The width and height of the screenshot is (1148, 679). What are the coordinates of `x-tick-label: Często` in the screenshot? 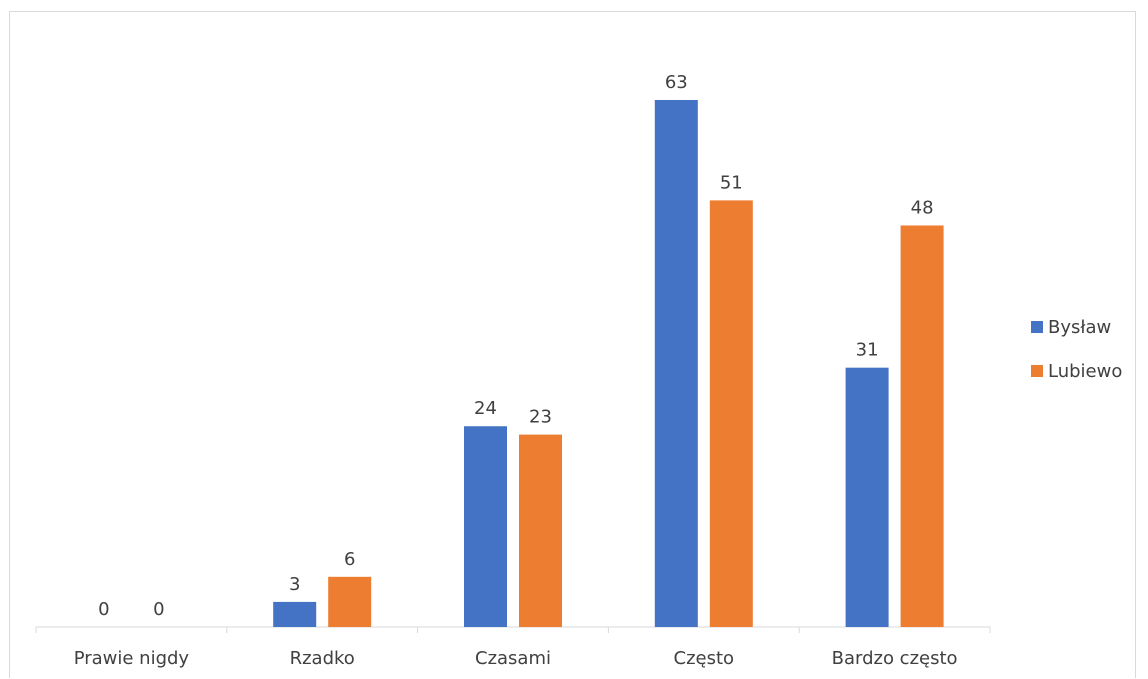 It's located at (704, 658).